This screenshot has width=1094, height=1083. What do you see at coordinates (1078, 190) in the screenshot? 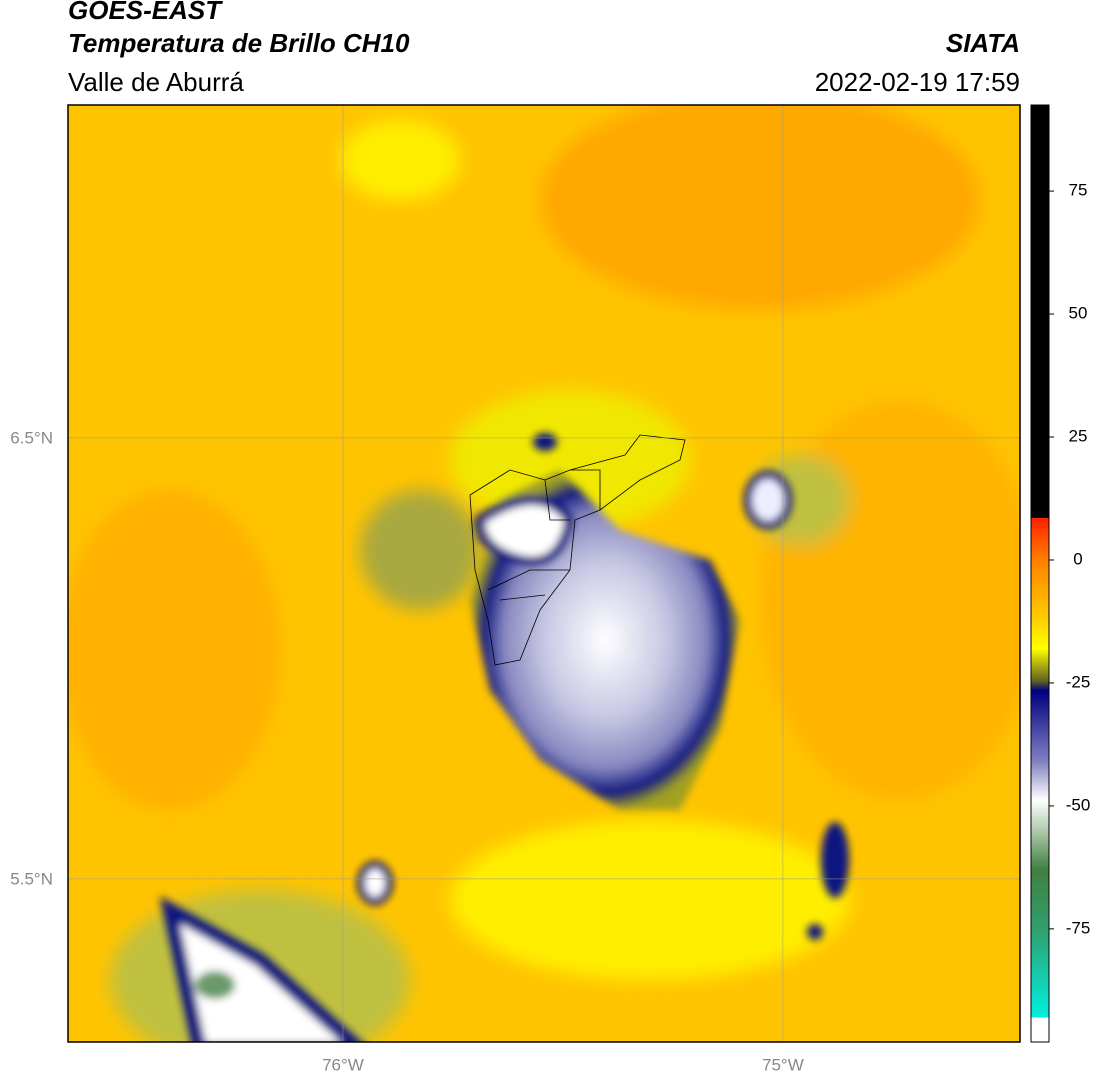
I see `colorbar-tick-label: 75` at bounding box center [1078, 190].